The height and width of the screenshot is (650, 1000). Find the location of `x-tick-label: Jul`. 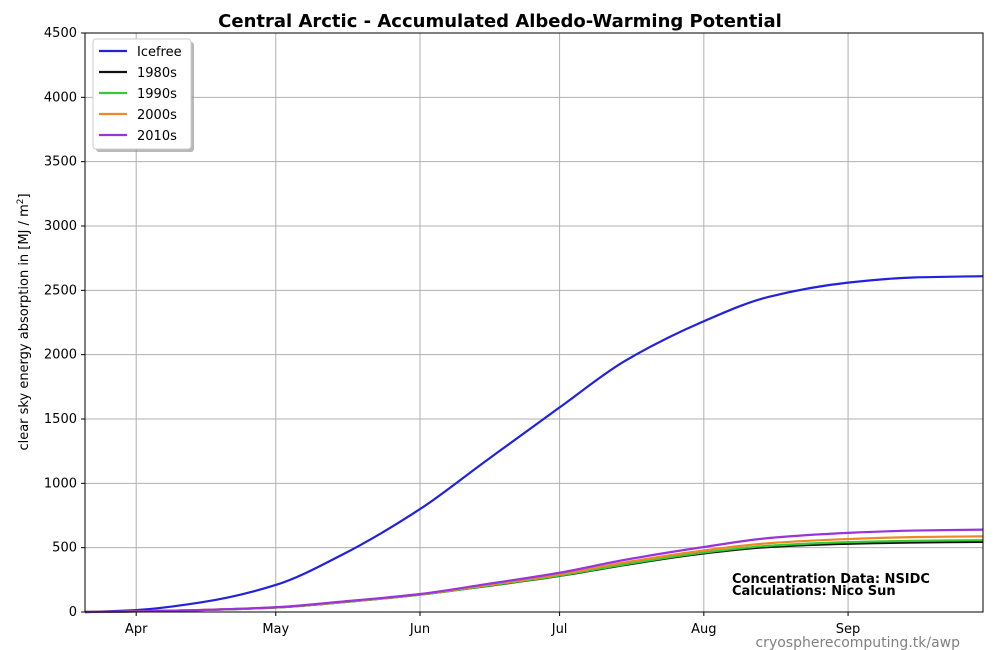

x-tick-label: Jul is located at coordinates (559, 629).